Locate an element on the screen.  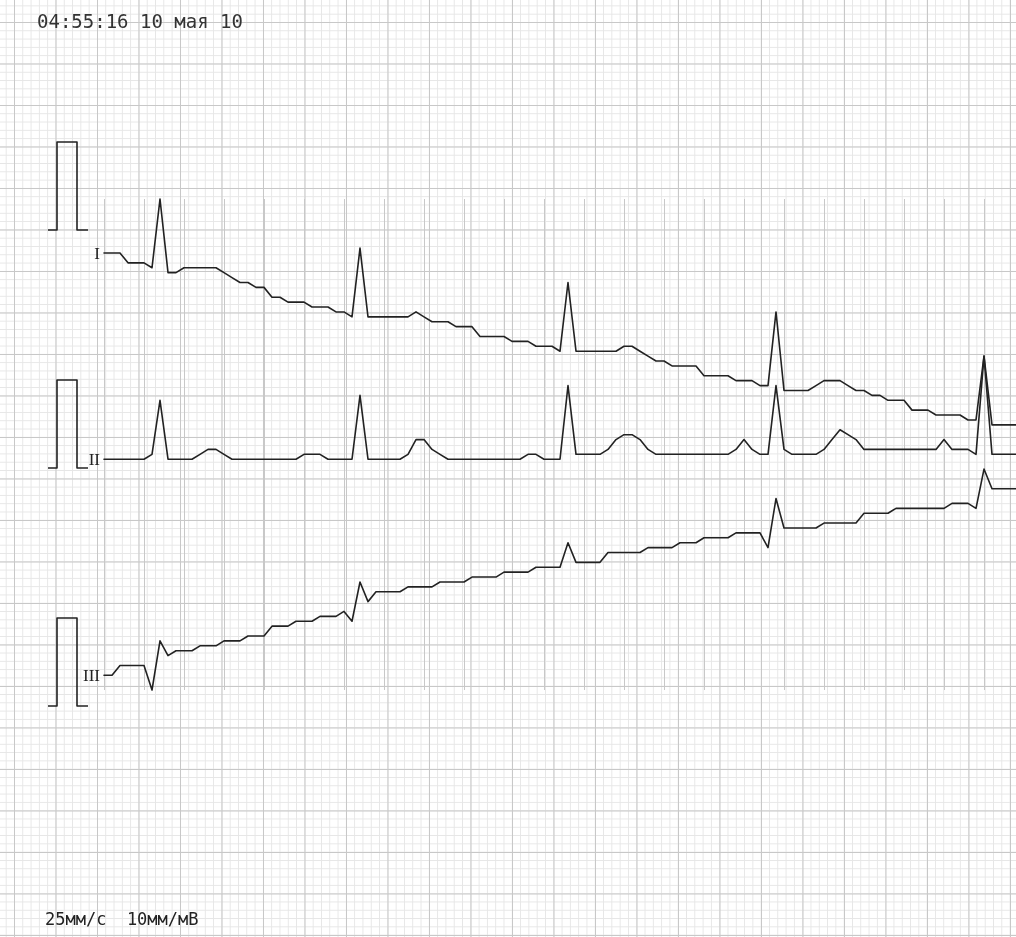
series-label: I is located at coordinates (97, 253).